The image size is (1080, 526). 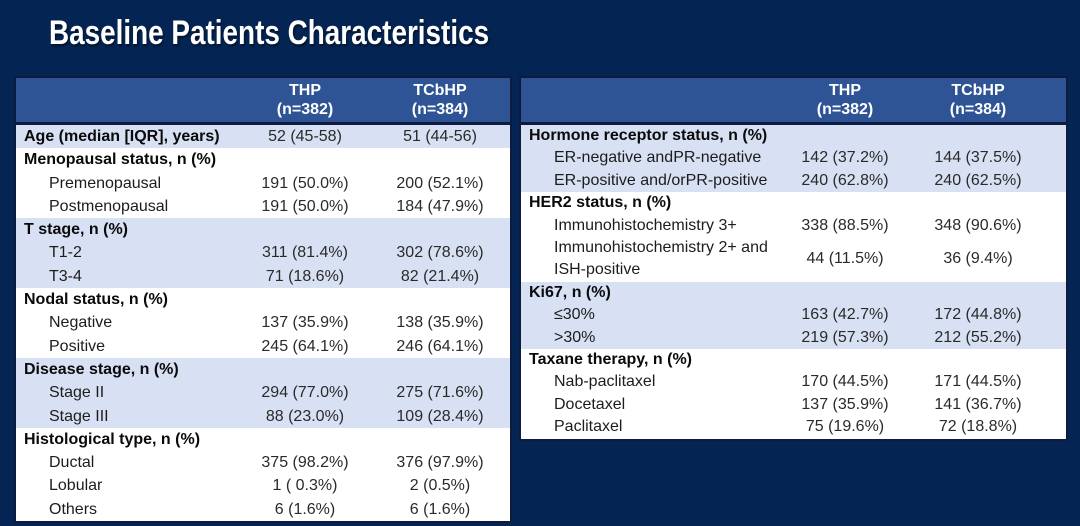 I want to click on row-label: Others, so click(x=127, y=510).